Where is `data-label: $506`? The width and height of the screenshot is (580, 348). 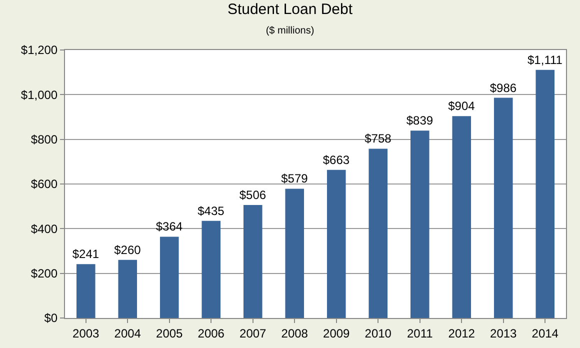 data-label: $506 is located at coordinates (252, 195).